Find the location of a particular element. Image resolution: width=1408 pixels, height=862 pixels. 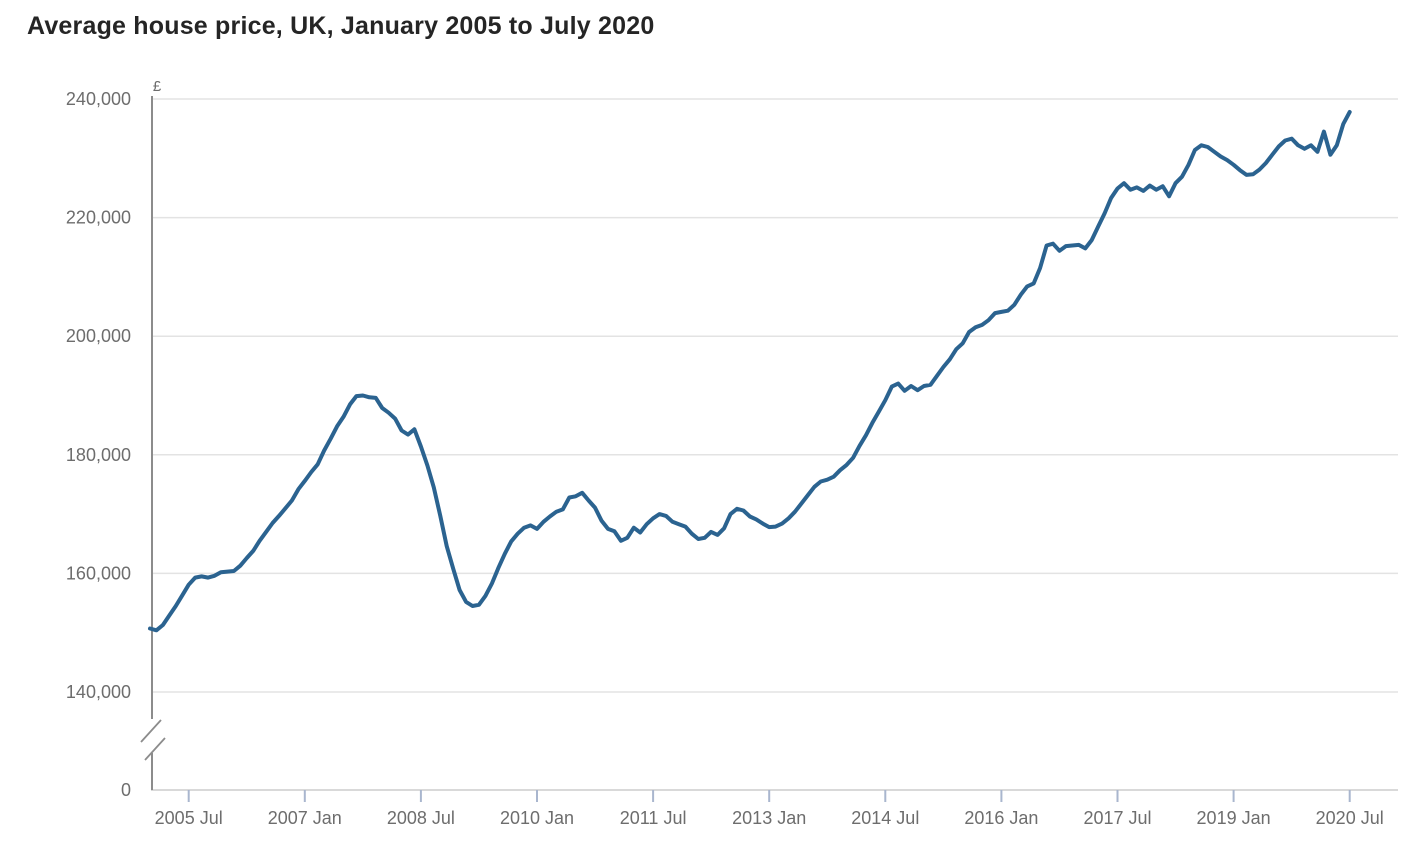

x-tick-label: 2007 Jan is located at coordinates (305, 818).